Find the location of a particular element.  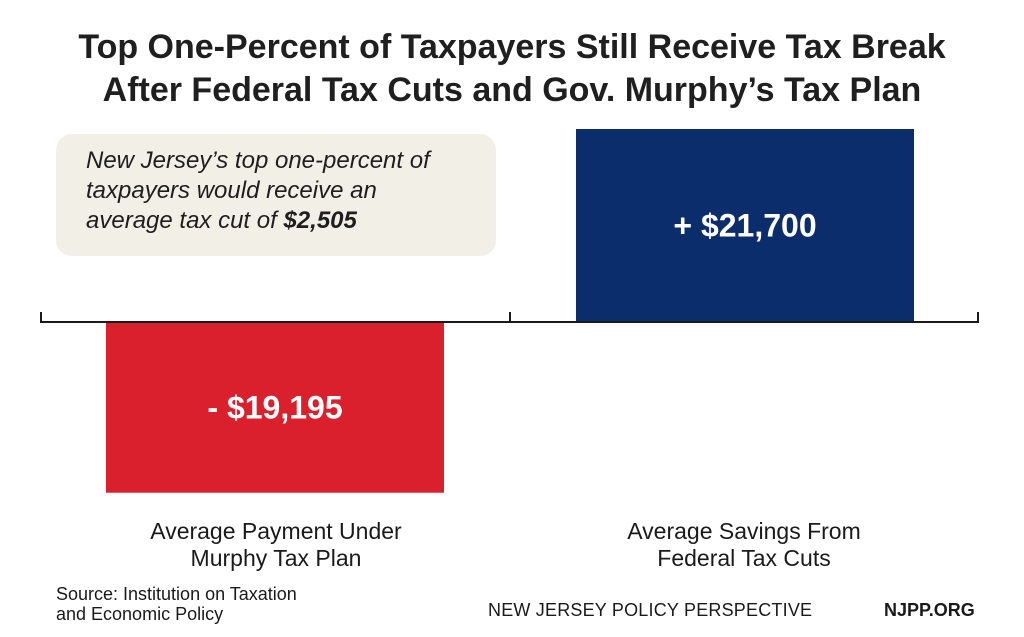

category-label-murphy: Average Payment Under Murphy Tax Plan is located at coordinates (276, 545).